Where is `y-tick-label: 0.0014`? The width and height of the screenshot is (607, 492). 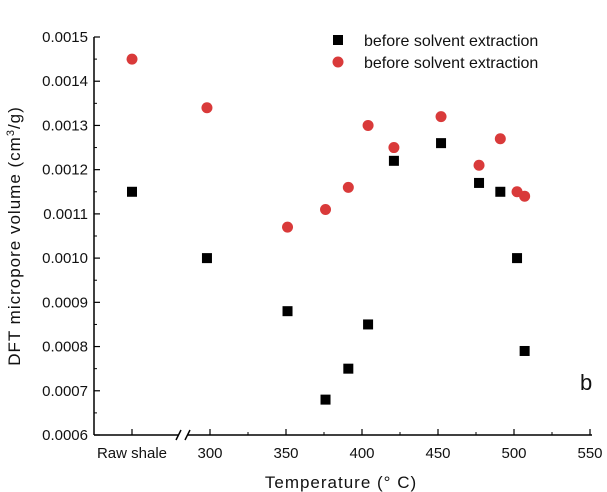 y-tick-label: 0.0014 is located at coordinates (65, 81).